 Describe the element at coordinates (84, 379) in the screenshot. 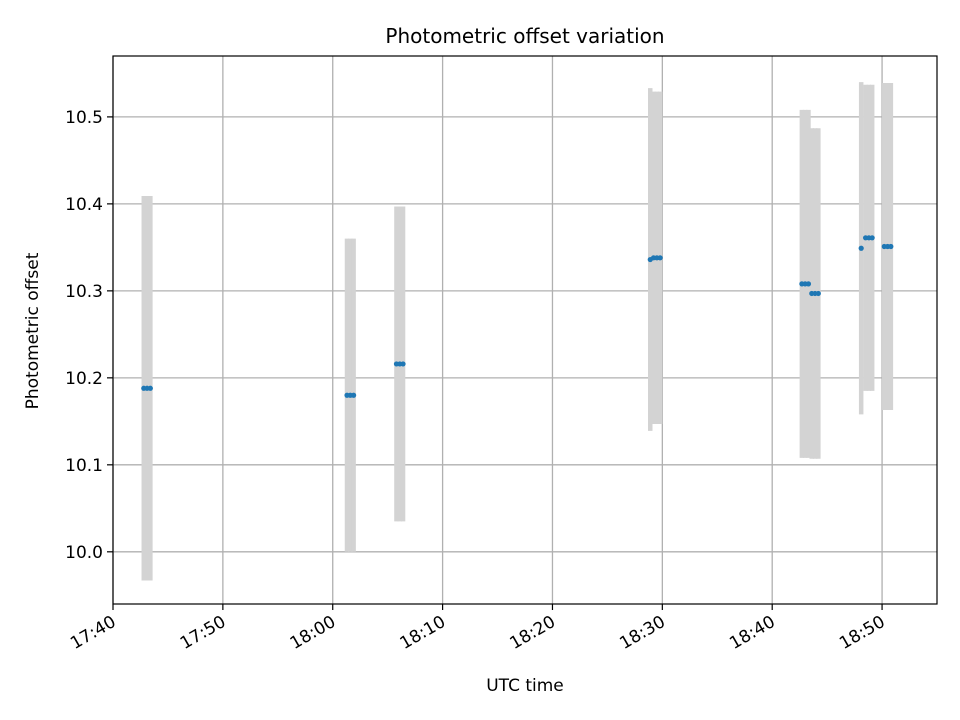

I see `y-tick-label: 10.2` at that location.